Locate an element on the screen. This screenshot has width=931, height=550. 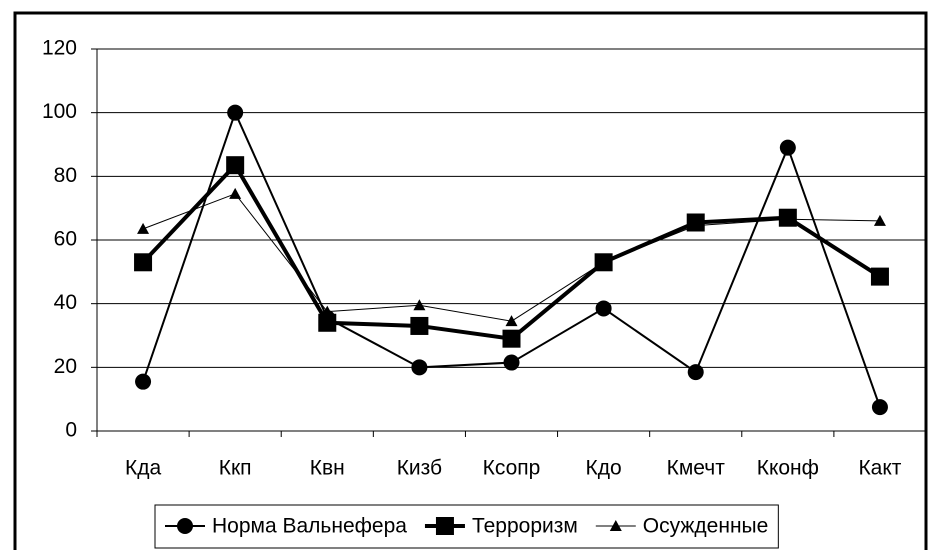
x-tick-label: Квн is located at coordinates (327, 468).